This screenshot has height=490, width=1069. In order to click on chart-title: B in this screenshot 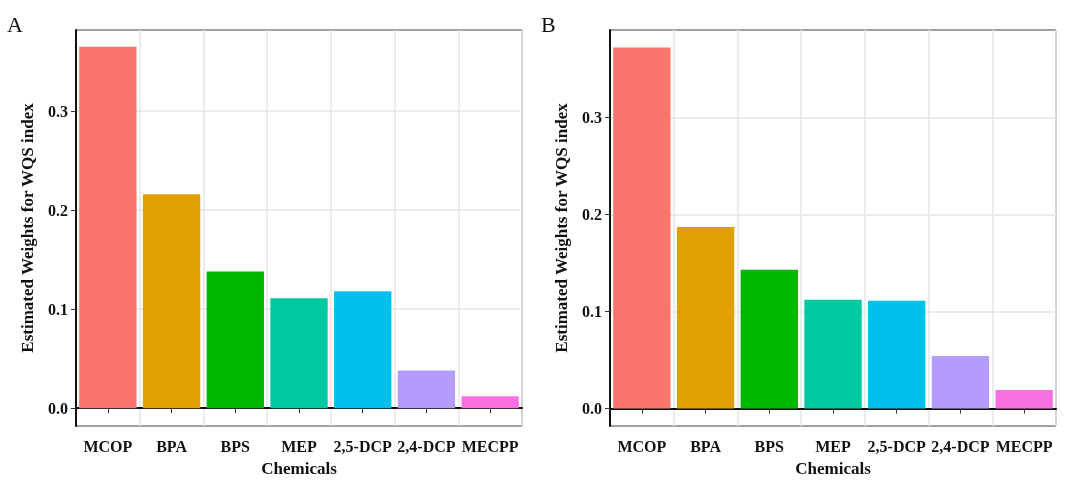, I will do `click(548, 24)`.